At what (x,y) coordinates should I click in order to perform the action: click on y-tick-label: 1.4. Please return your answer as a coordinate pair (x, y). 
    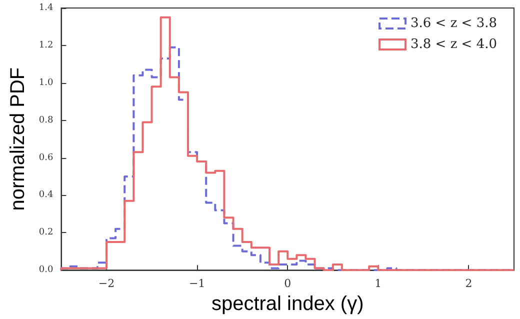
    Looking at the image, I should click on (46, 8).